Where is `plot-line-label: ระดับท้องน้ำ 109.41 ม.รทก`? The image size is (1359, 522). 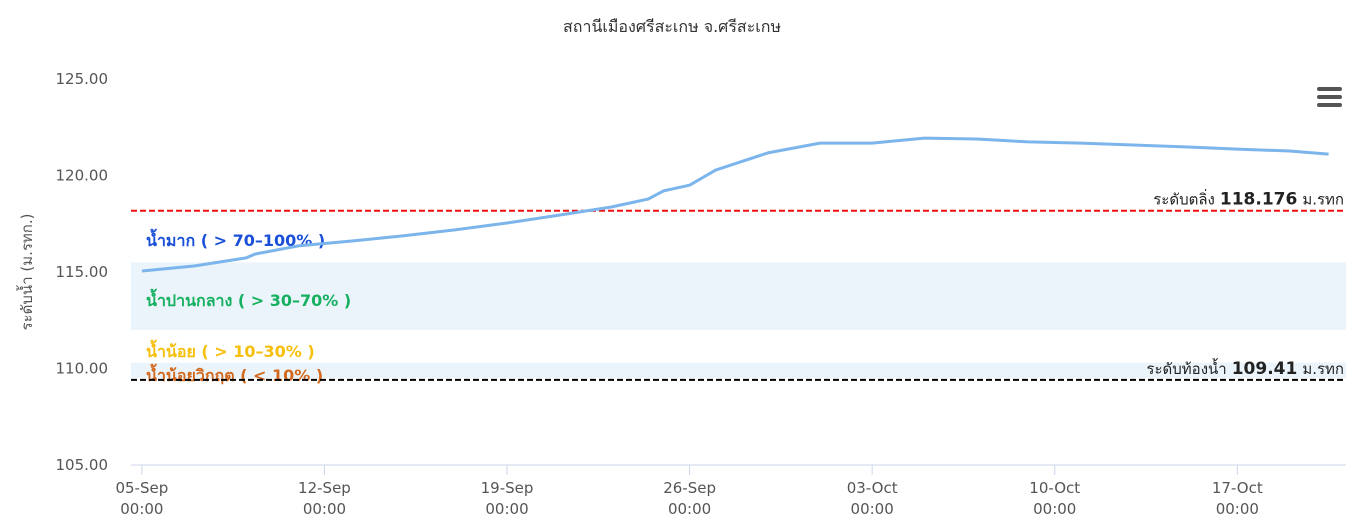
plot-line-label: ระดับท้องน้ำ 109.41 ม.รทก is located at coordinates (1245, 368).